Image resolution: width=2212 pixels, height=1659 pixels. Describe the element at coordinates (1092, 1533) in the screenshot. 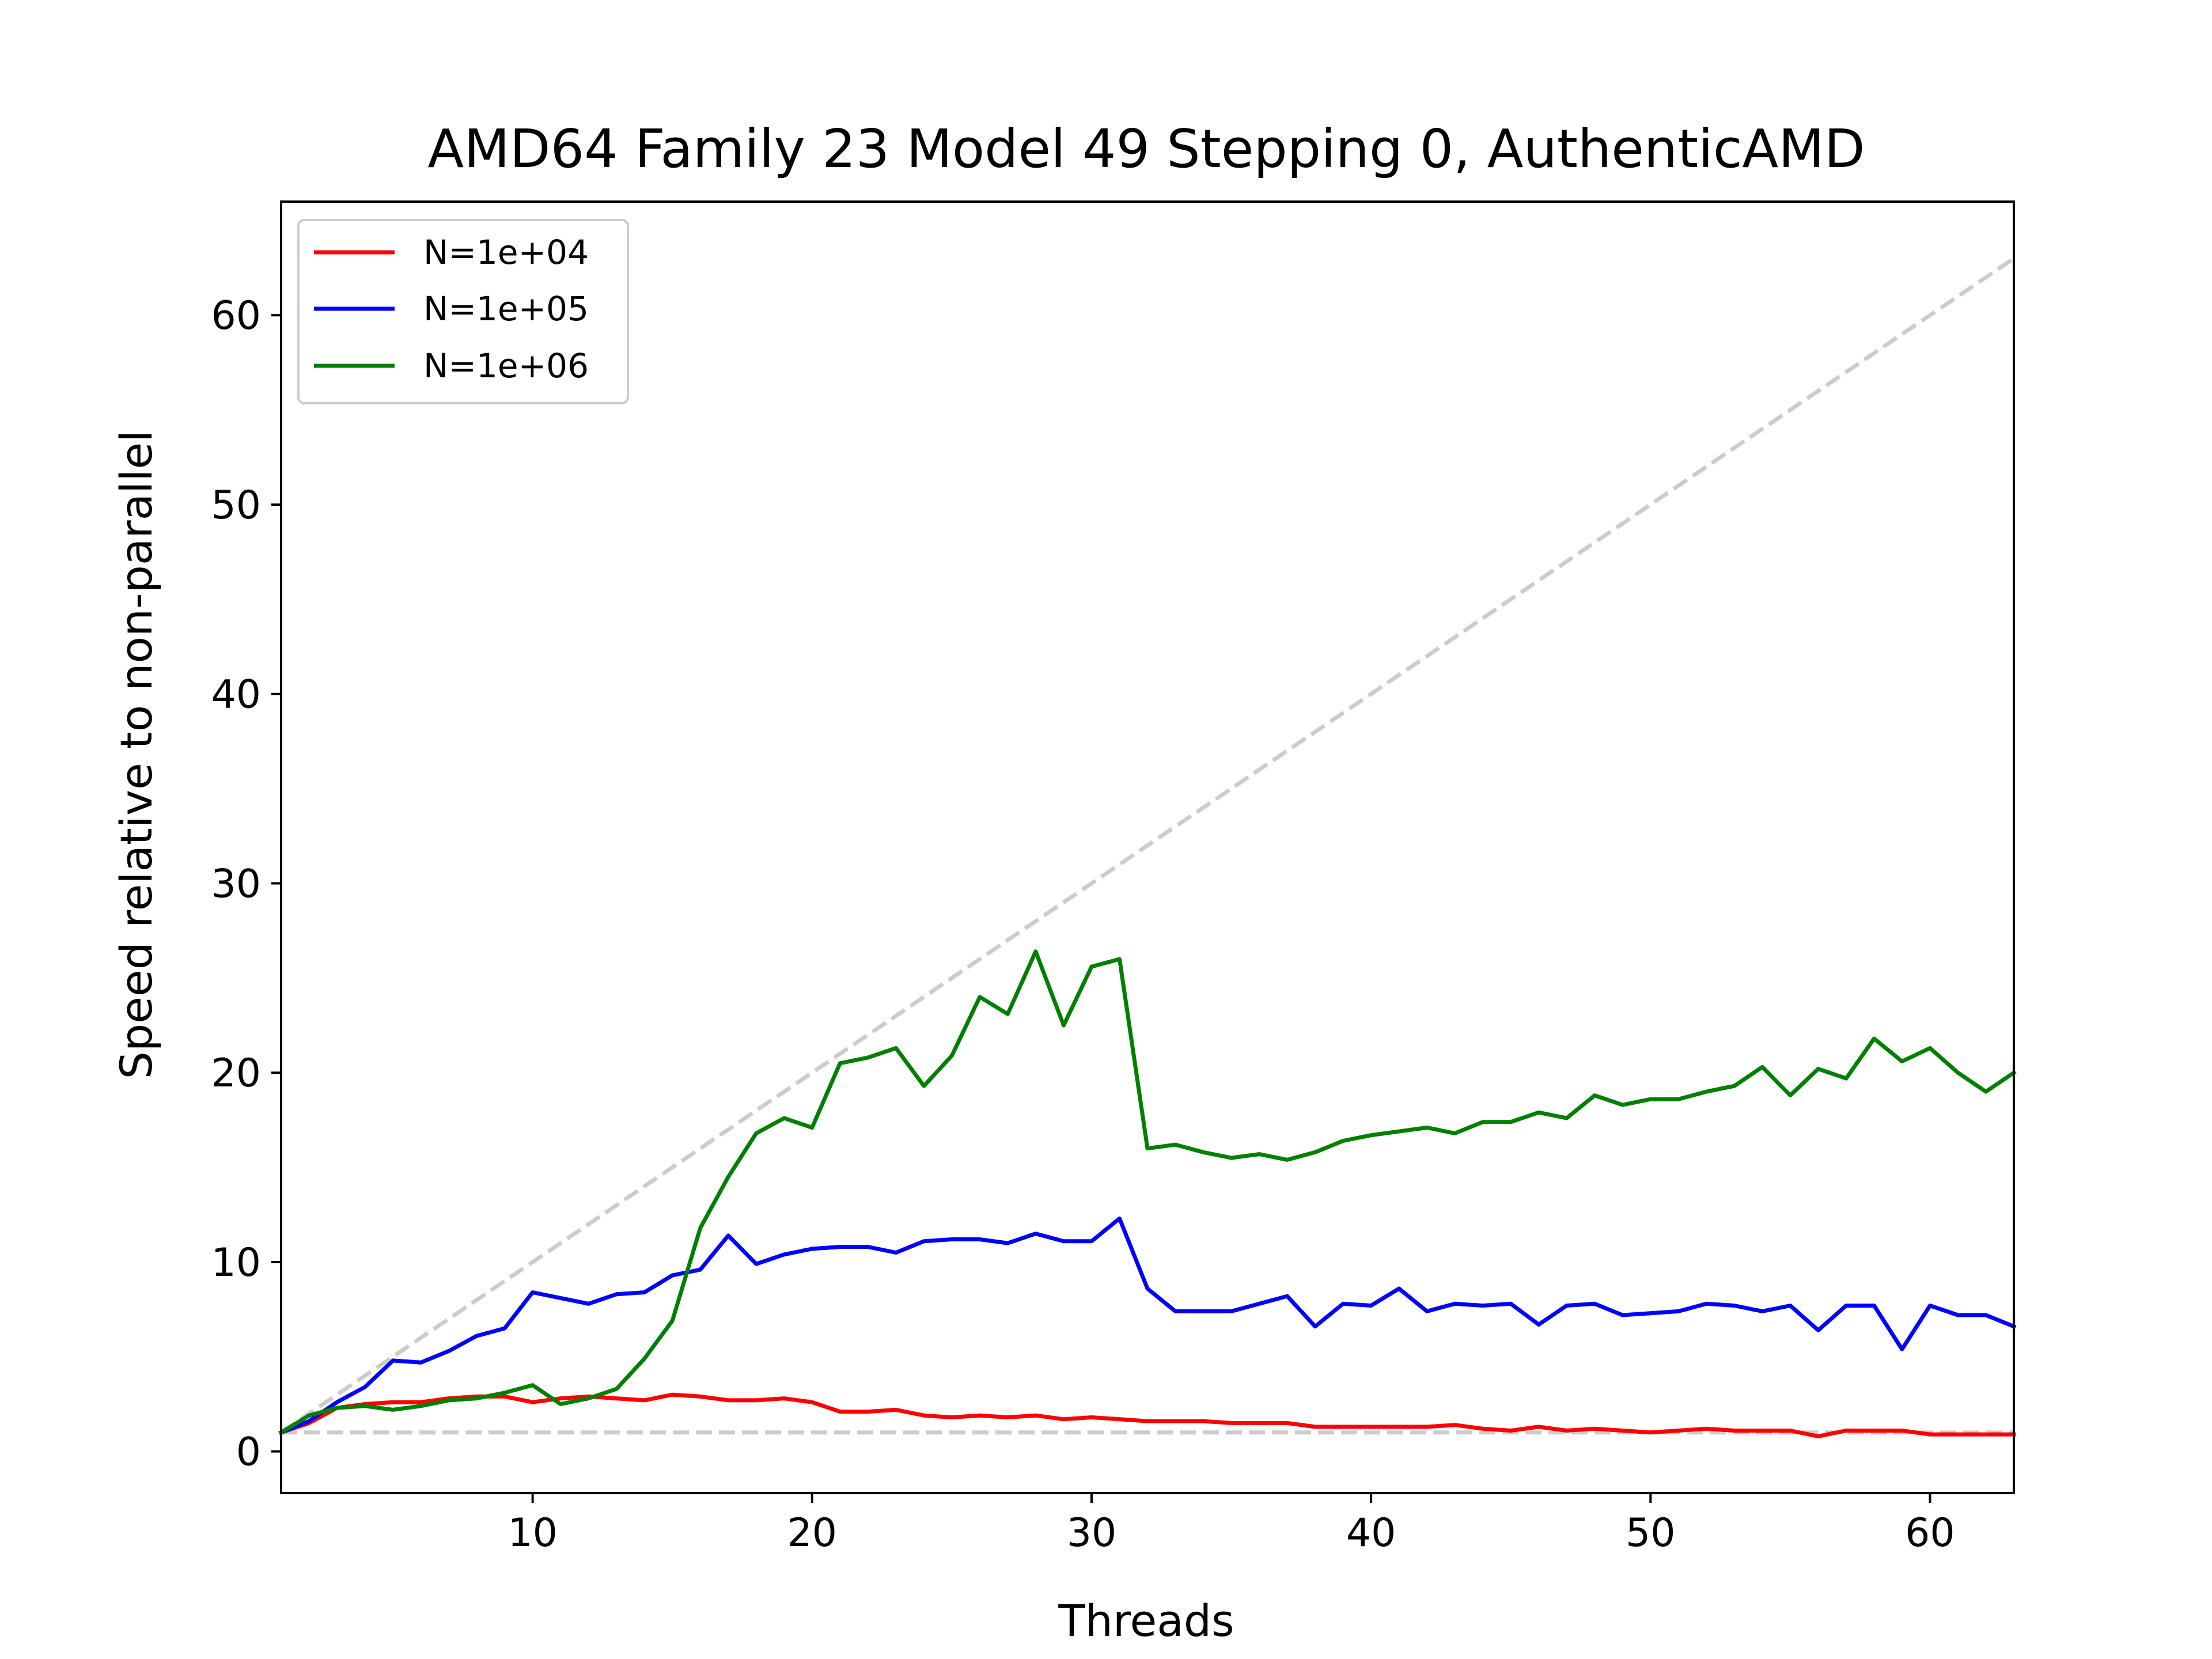

I see `x-tick-label: 30` at that location.